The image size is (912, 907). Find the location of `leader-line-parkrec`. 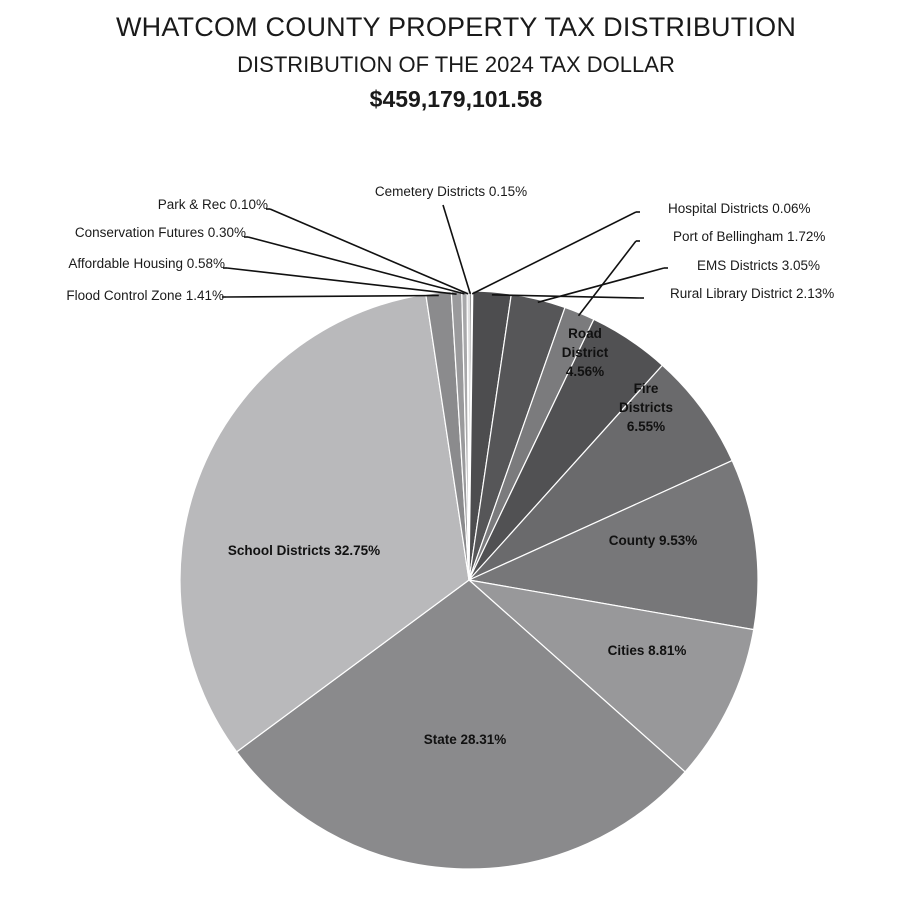

leader-line-parkrec is located at coordinates (369, 251).